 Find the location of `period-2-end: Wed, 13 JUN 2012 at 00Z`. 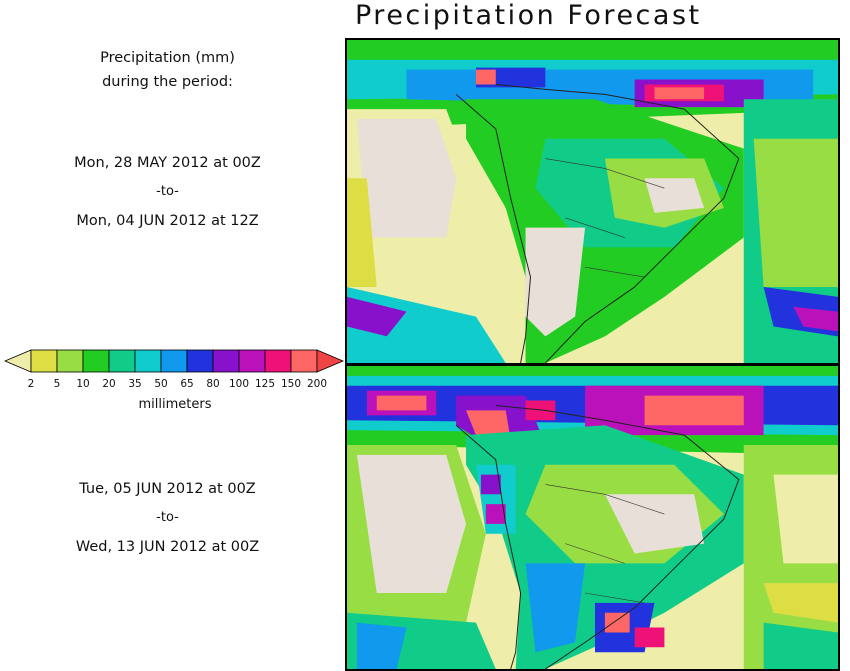

period-2-end: Wed, 13 JUN 2012 at 00Z is located at coordinates (167, 547).